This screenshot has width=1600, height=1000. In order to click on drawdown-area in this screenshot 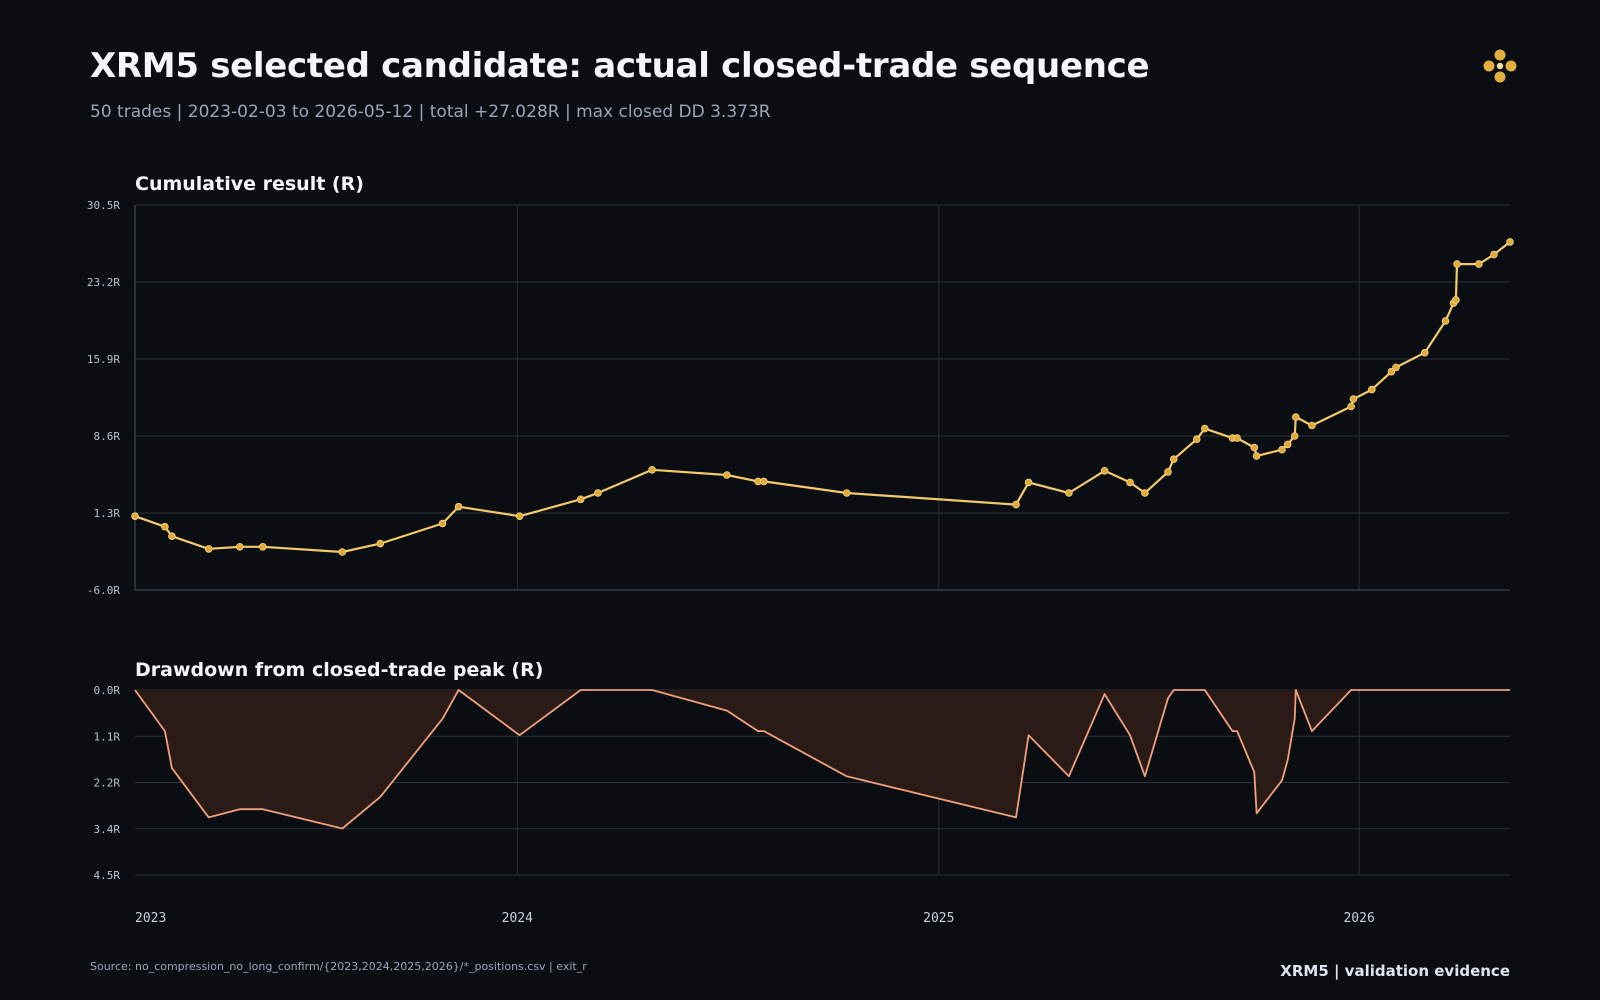, I will do `click(822, 759)`.